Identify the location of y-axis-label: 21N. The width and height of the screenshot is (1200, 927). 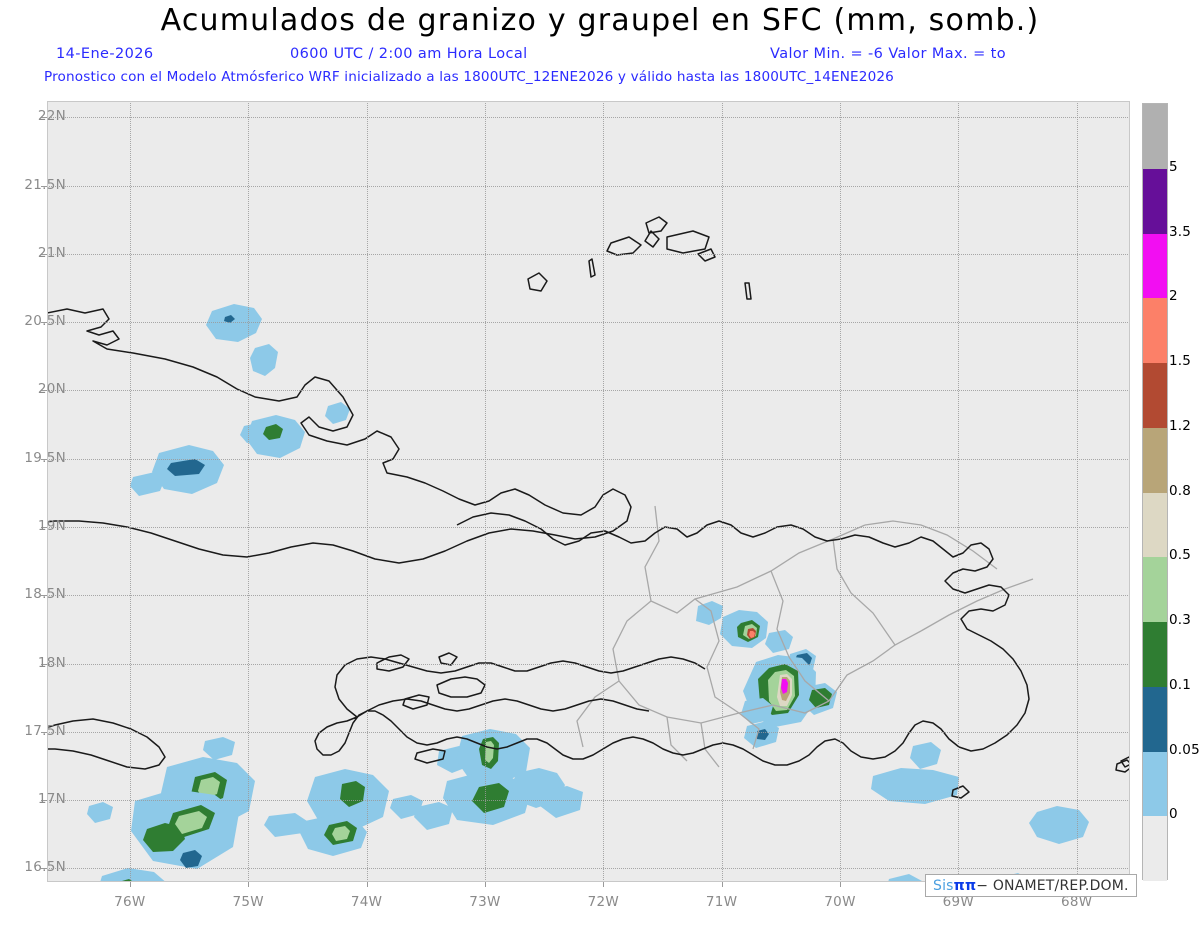
(51, 252).